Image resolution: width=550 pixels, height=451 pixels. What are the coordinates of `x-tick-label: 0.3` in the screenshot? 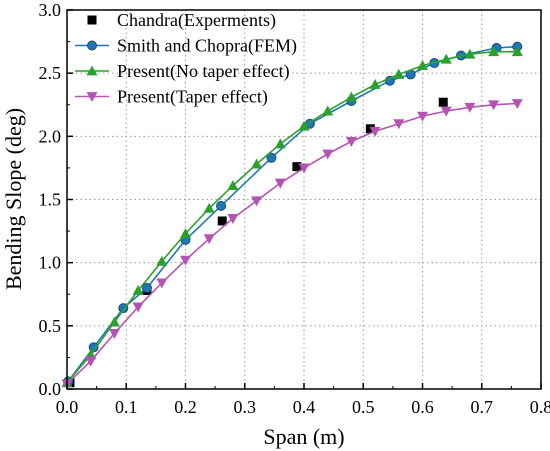 It's located at (245, 407).